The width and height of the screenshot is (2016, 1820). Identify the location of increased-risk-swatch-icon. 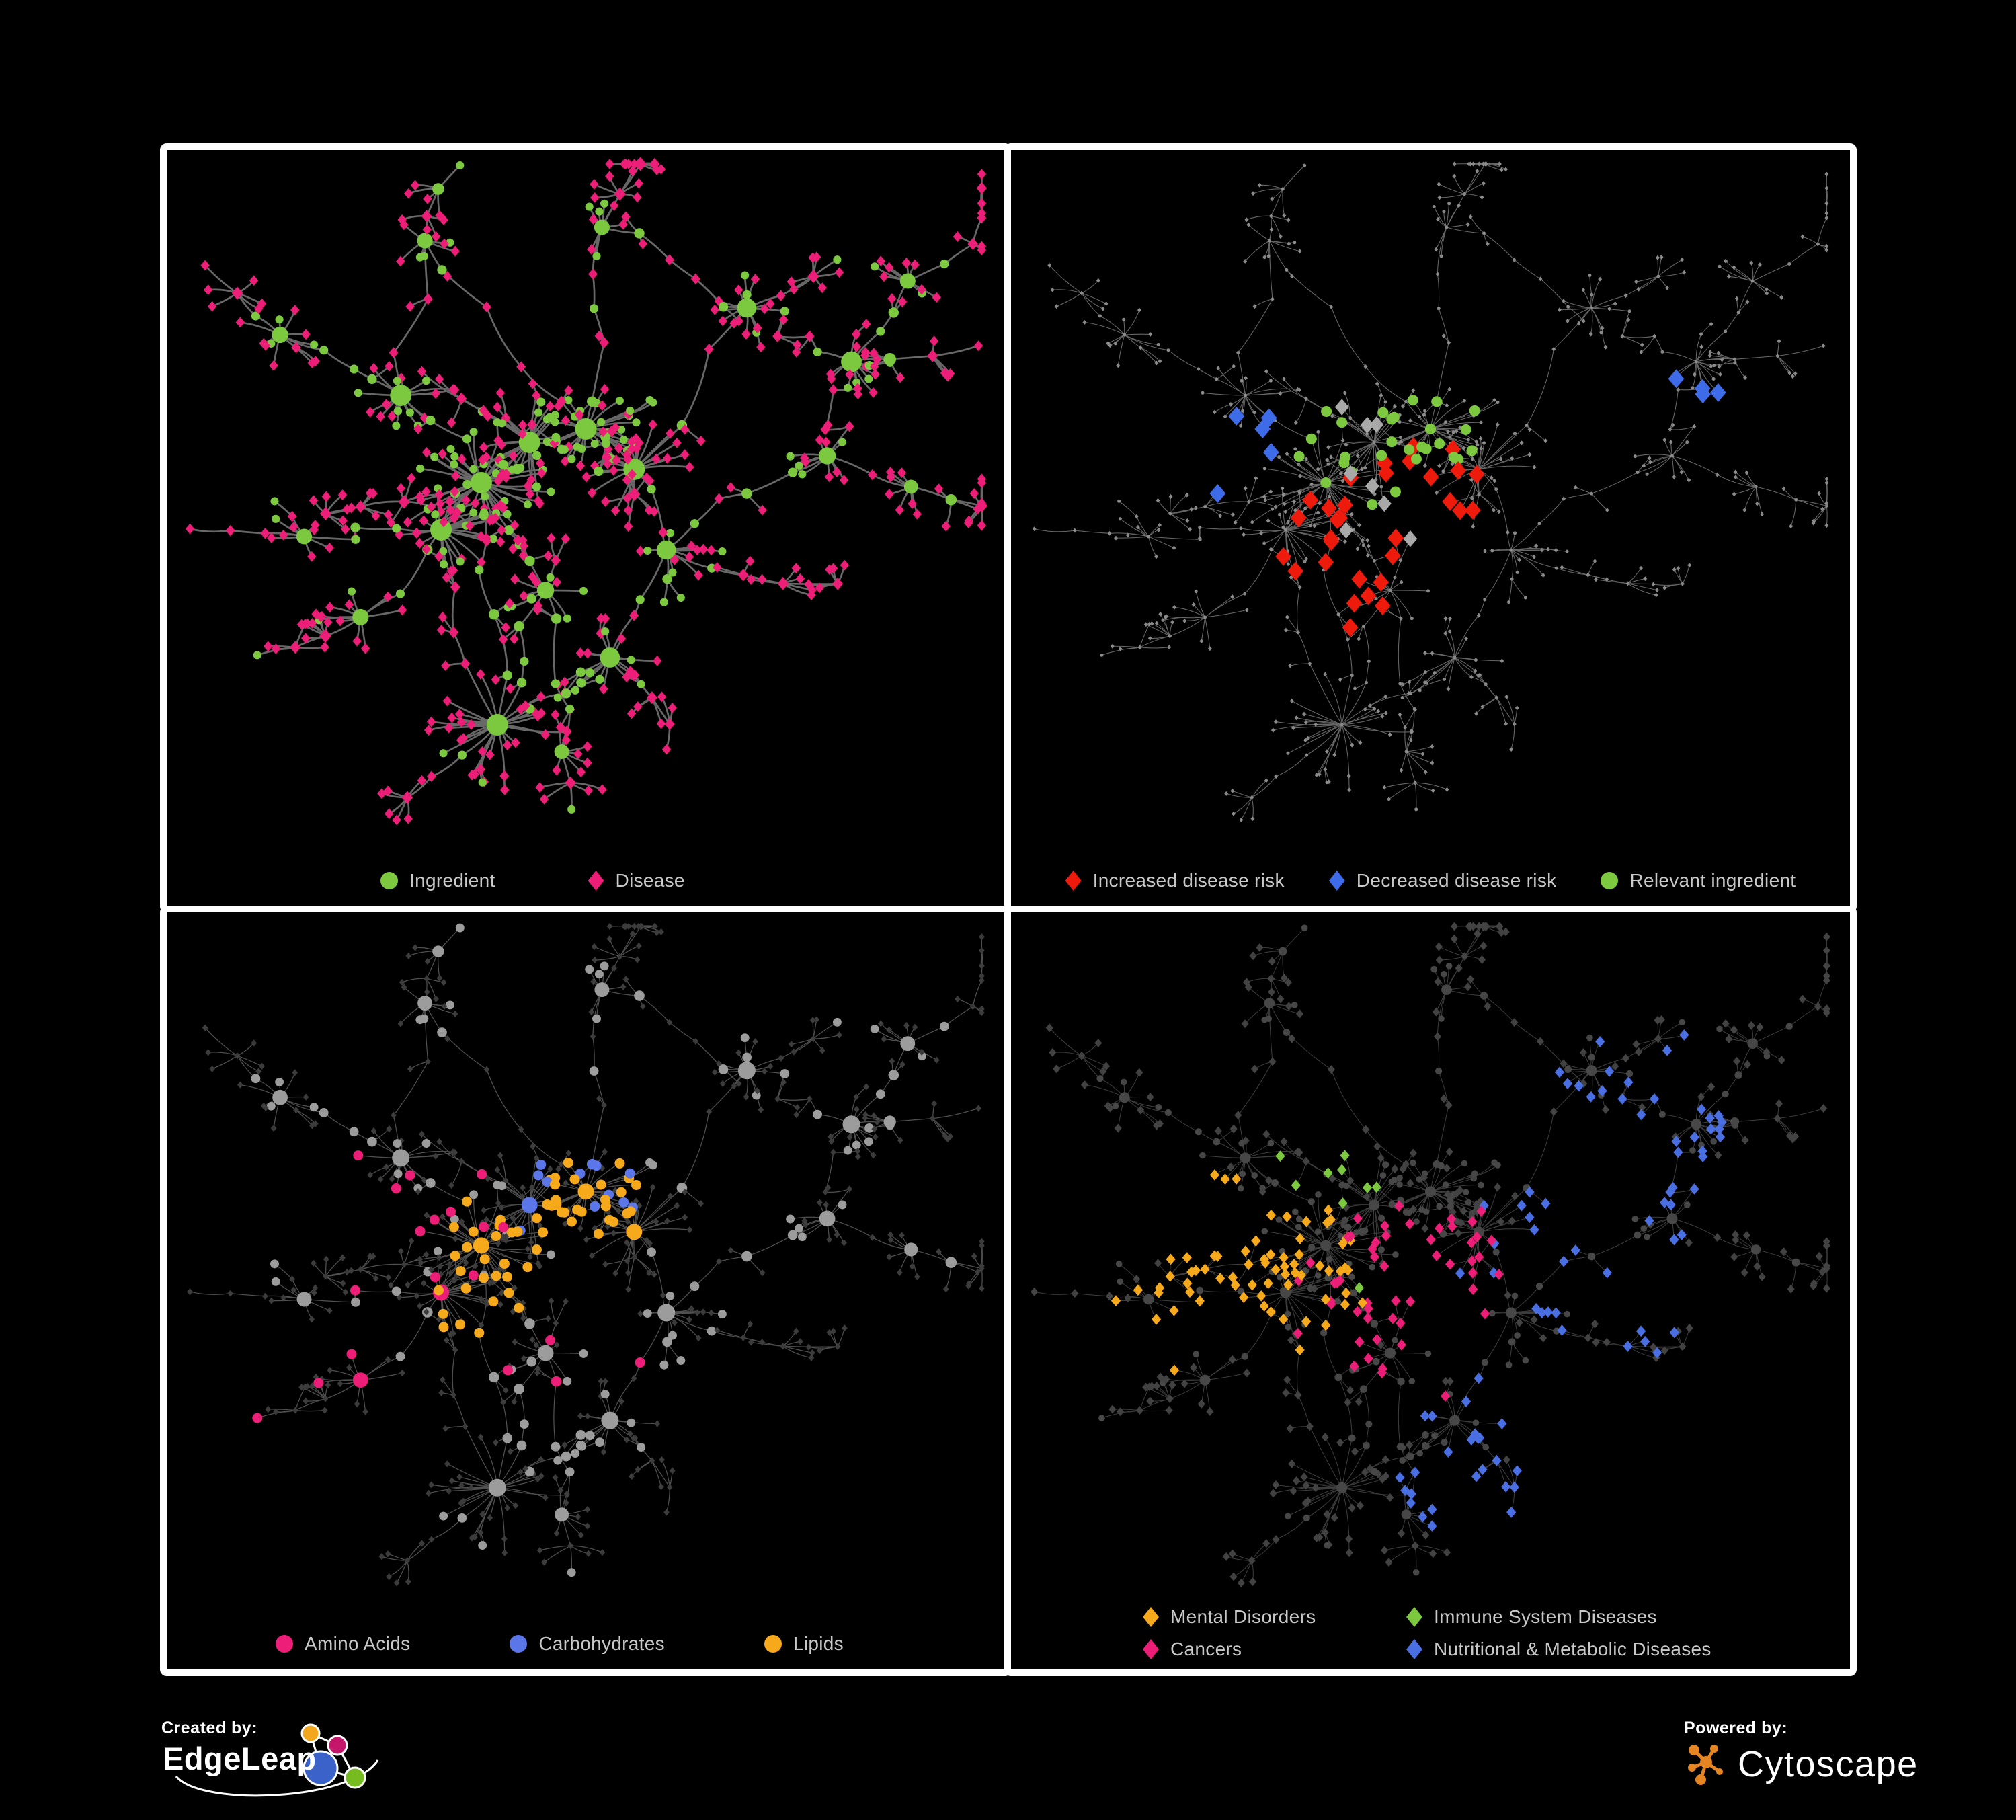
(1073, 881).